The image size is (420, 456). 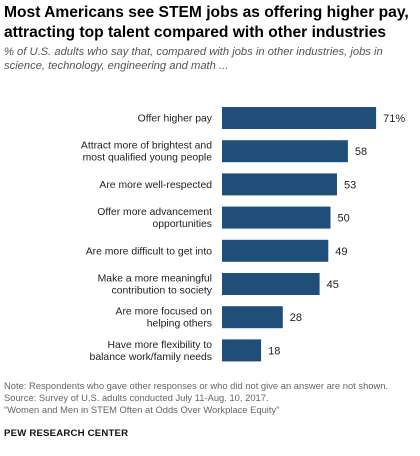 What do you see at coordinates (162, 291) in the screenshot?
I see `category-label: contribution to society` at bounding box center [162, 291].